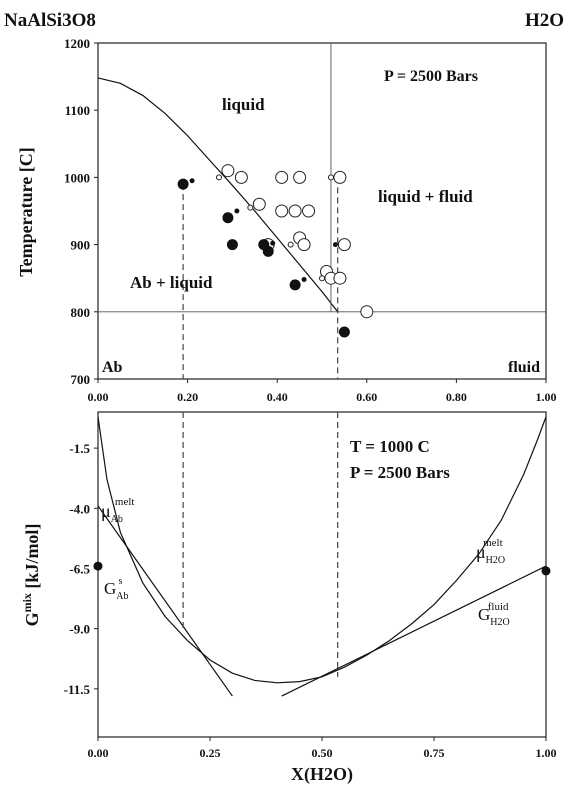  I want to click on header-right-label: H2O, so click(544, 20).